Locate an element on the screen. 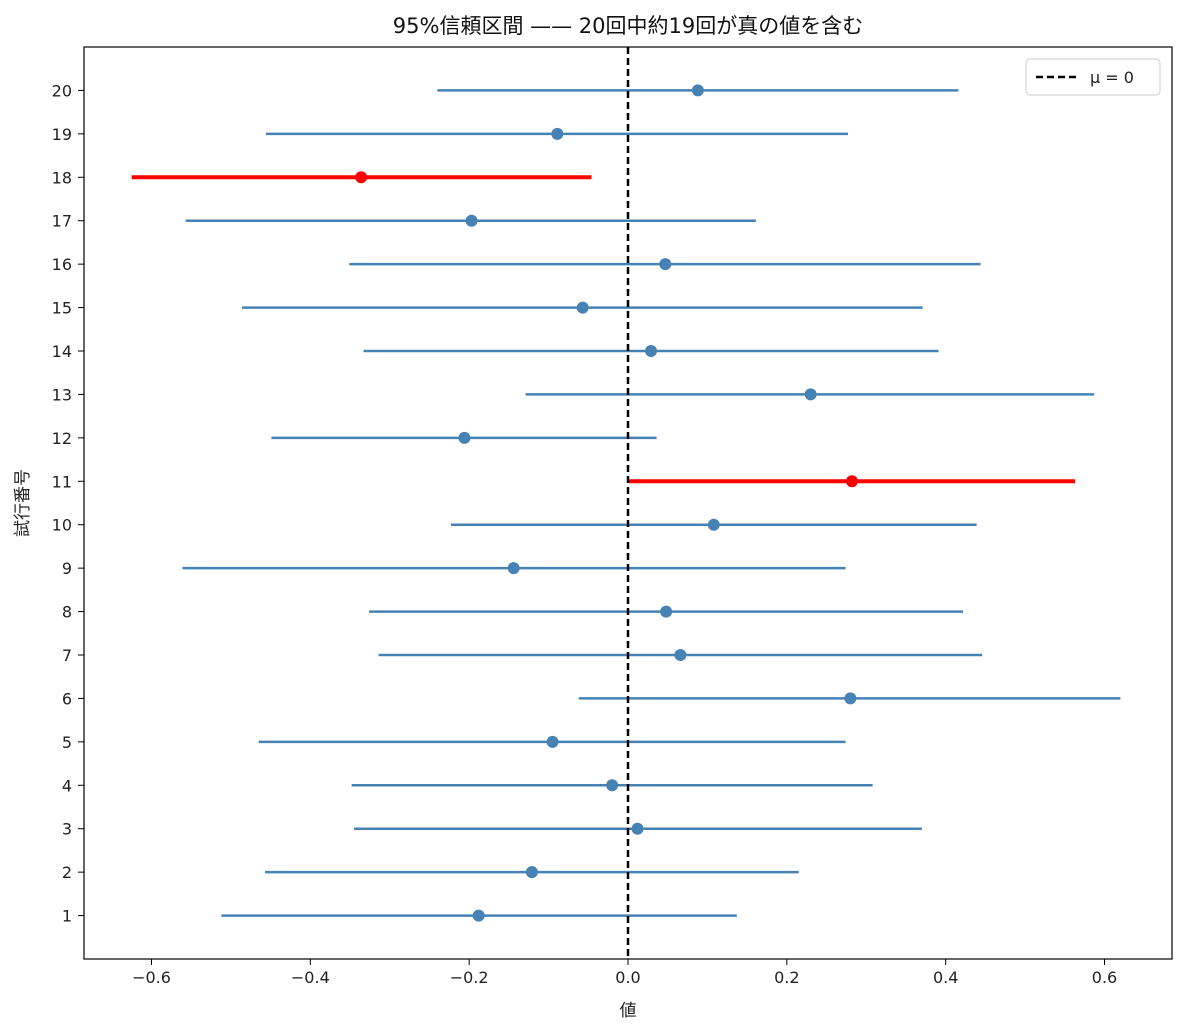 The image size is (1185, 1035). y-tick-label: 20 is located at coordinates (62, 90).